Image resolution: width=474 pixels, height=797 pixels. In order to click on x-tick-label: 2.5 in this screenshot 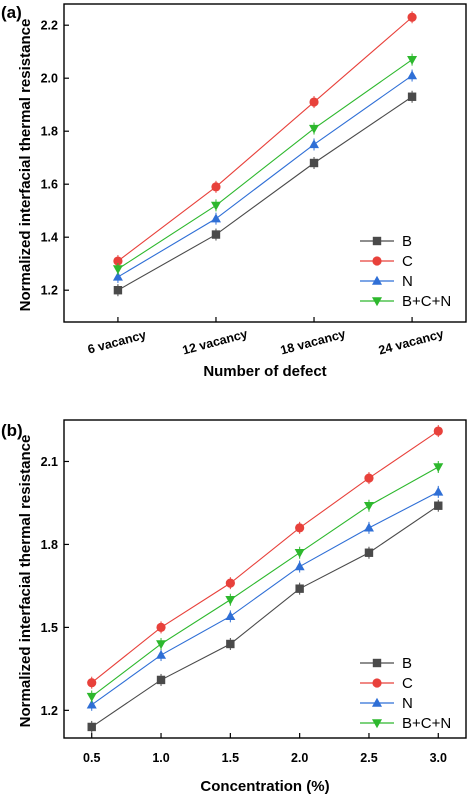, I will do `click(368, 758)`.